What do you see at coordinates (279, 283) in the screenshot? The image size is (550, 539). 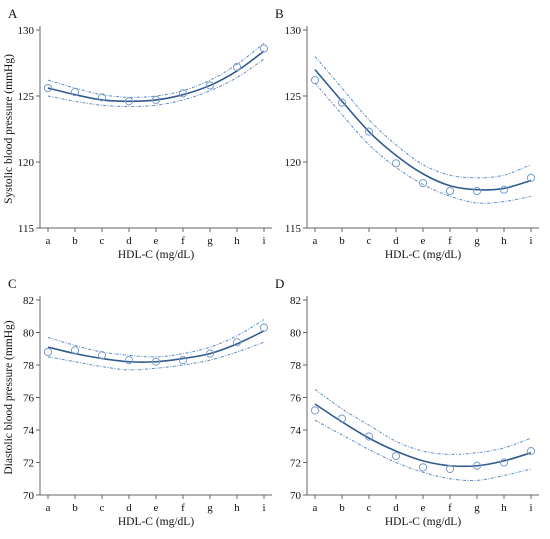 I see `panel-letter: D` at bounding box center [279, 283].